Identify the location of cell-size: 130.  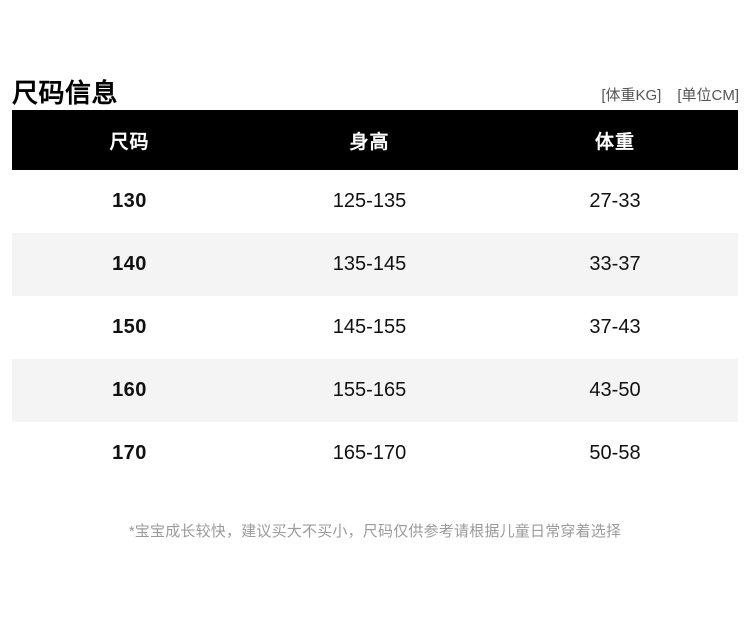
(129, 201).